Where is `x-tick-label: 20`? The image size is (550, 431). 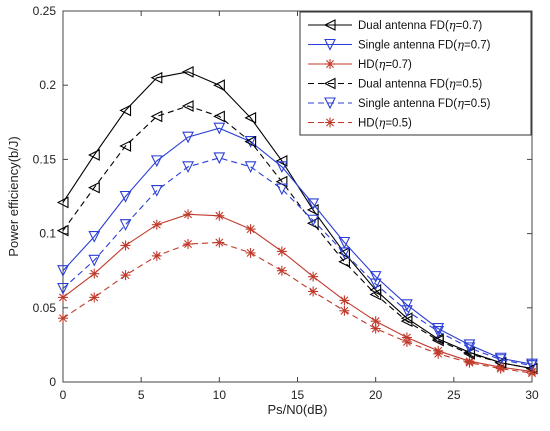 x-tick-label: 20 is located at coordinates (376, 395).